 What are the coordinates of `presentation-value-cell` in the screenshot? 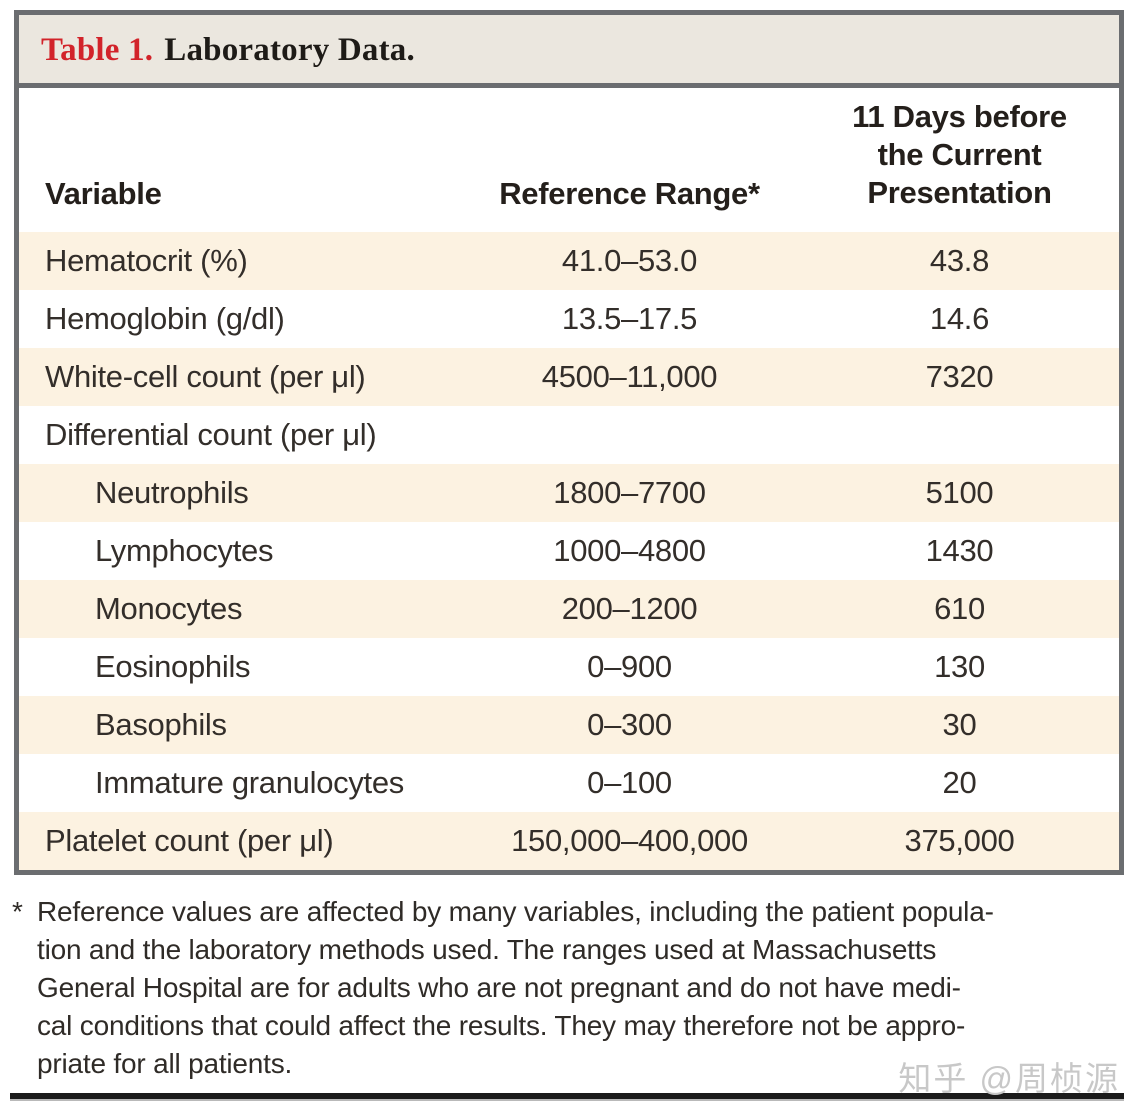 It's located at (959, 435).